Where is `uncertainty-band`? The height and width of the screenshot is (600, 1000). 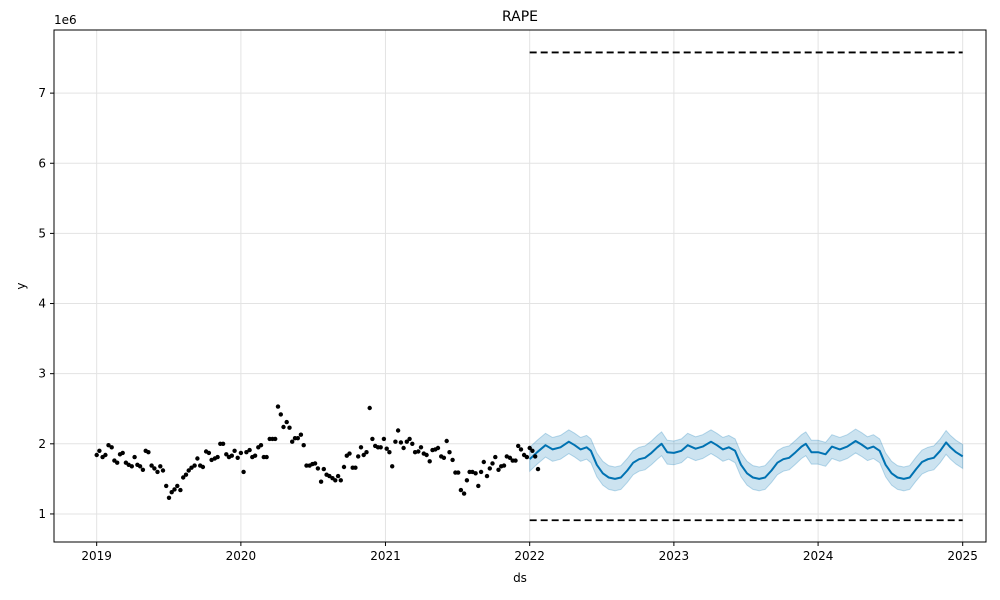
uncertainty-band is located at coordinates (746, 460).